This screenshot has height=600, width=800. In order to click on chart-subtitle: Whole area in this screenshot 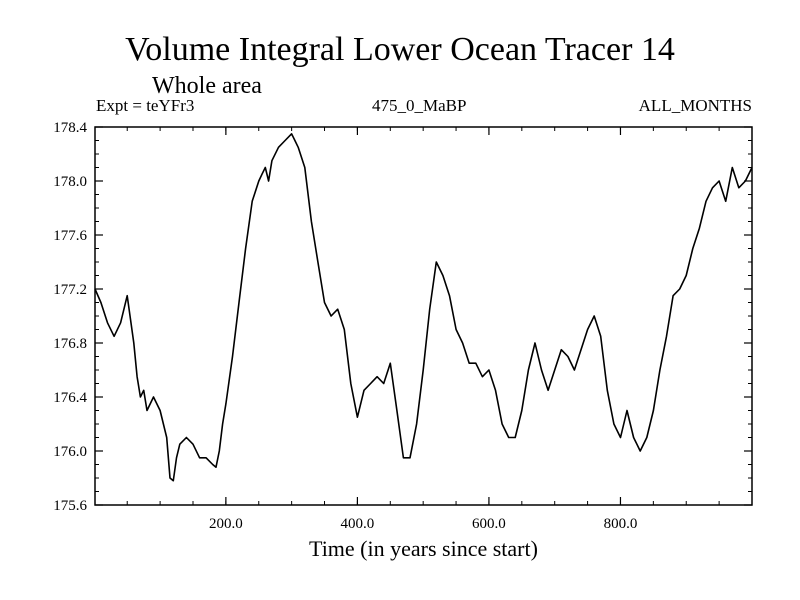, I will do `click(207, 86)`.